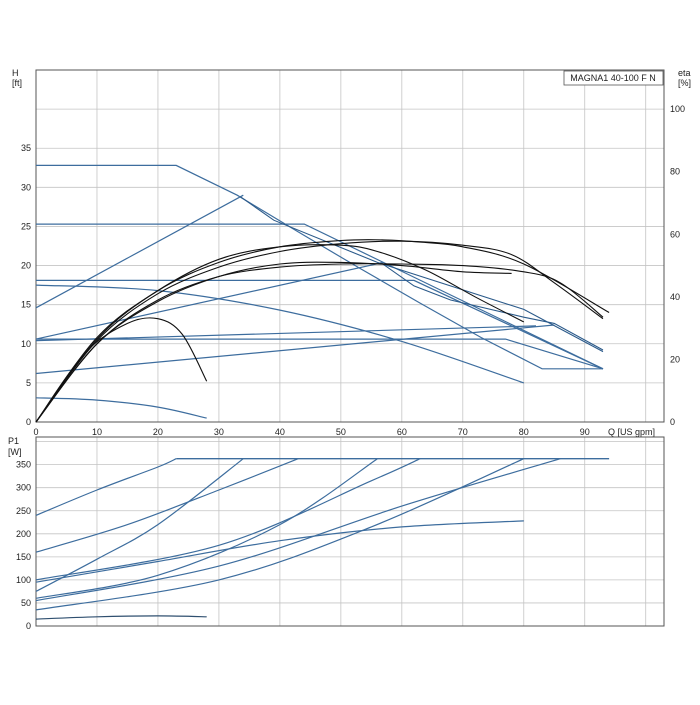 Image resolution: width=700 pixels, height=705 pixels. What do you see at coordinates (23, 534) in the screenshot?
I see `p1-tick-label: 200` at bounding box center [23, 534].